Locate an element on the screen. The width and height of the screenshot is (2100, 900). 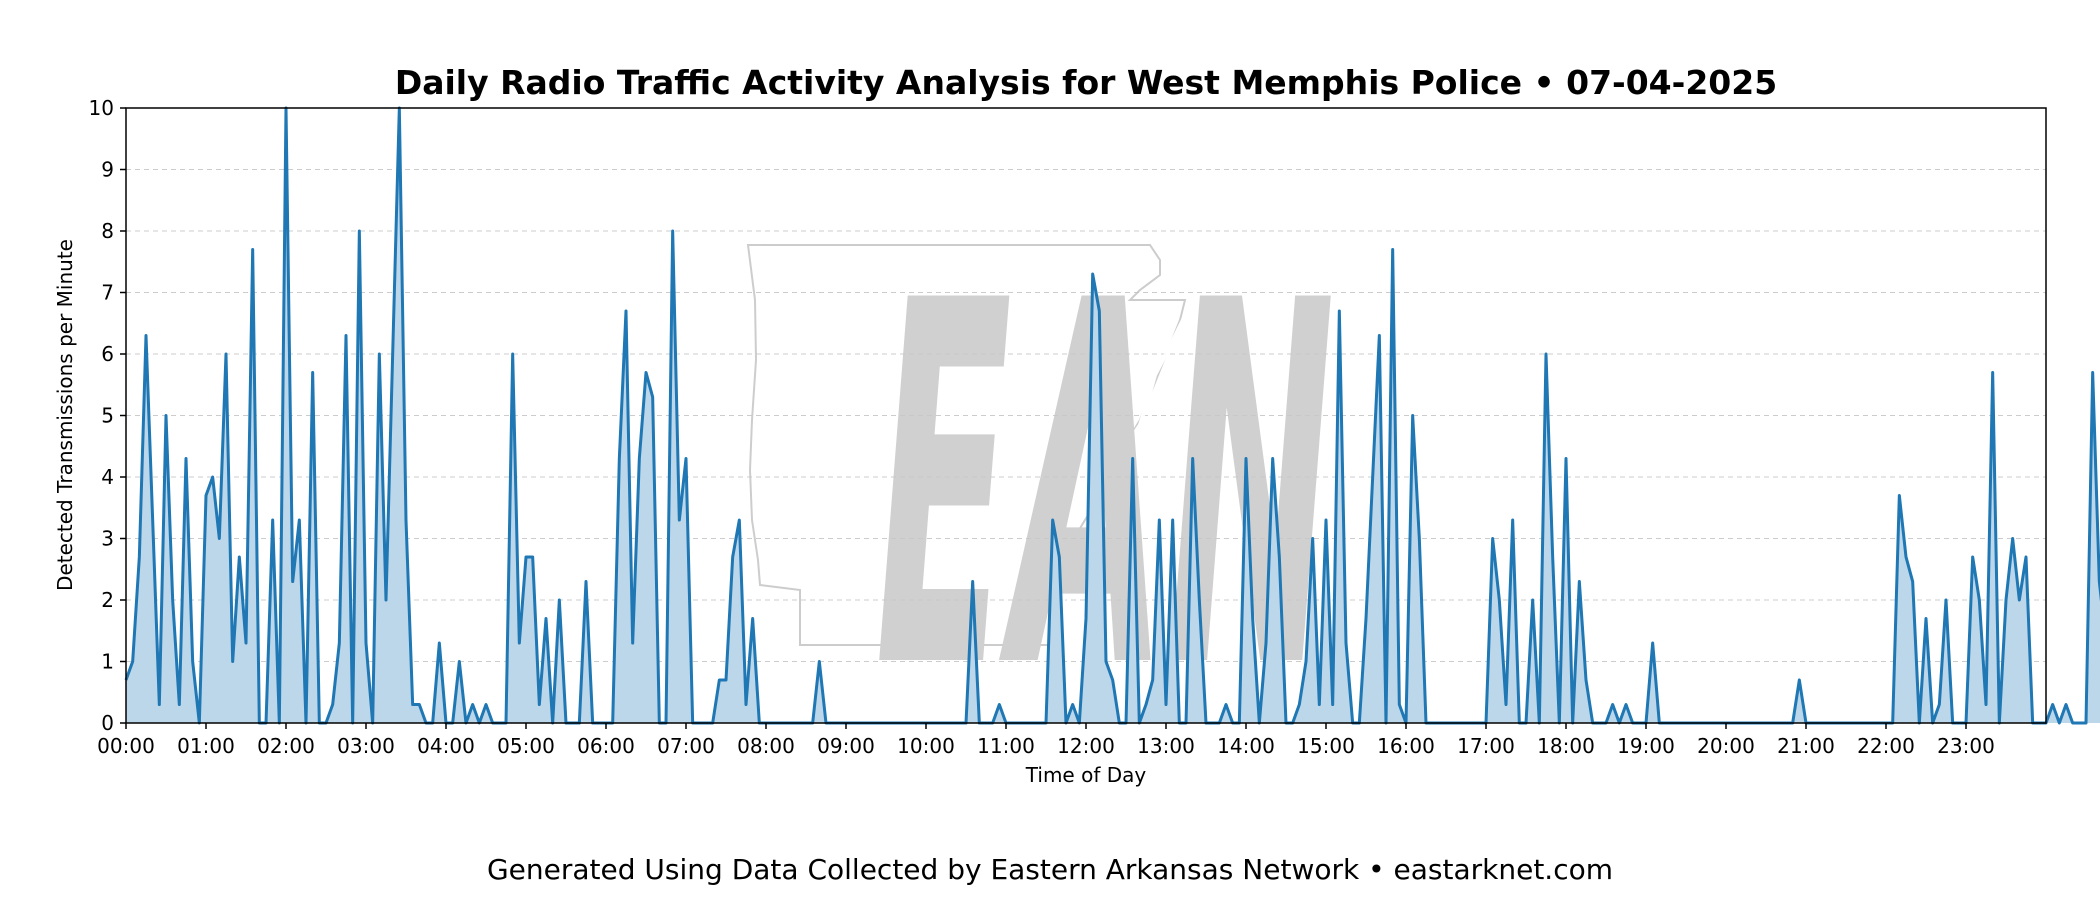
y-tick-label: 5 is located at coordinates (107, 416).